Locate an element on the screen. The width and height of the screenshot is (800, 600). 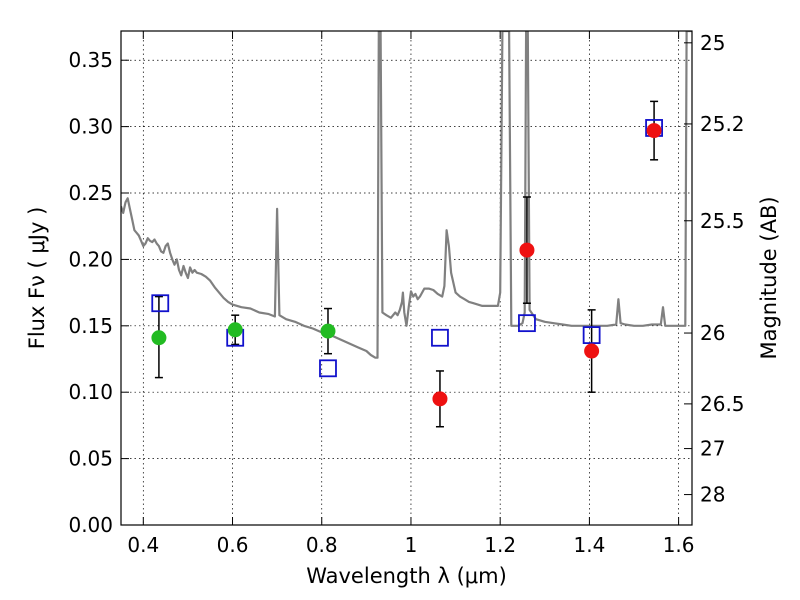
y-tick-label: 0.15 is located at coordinates (90, 326).